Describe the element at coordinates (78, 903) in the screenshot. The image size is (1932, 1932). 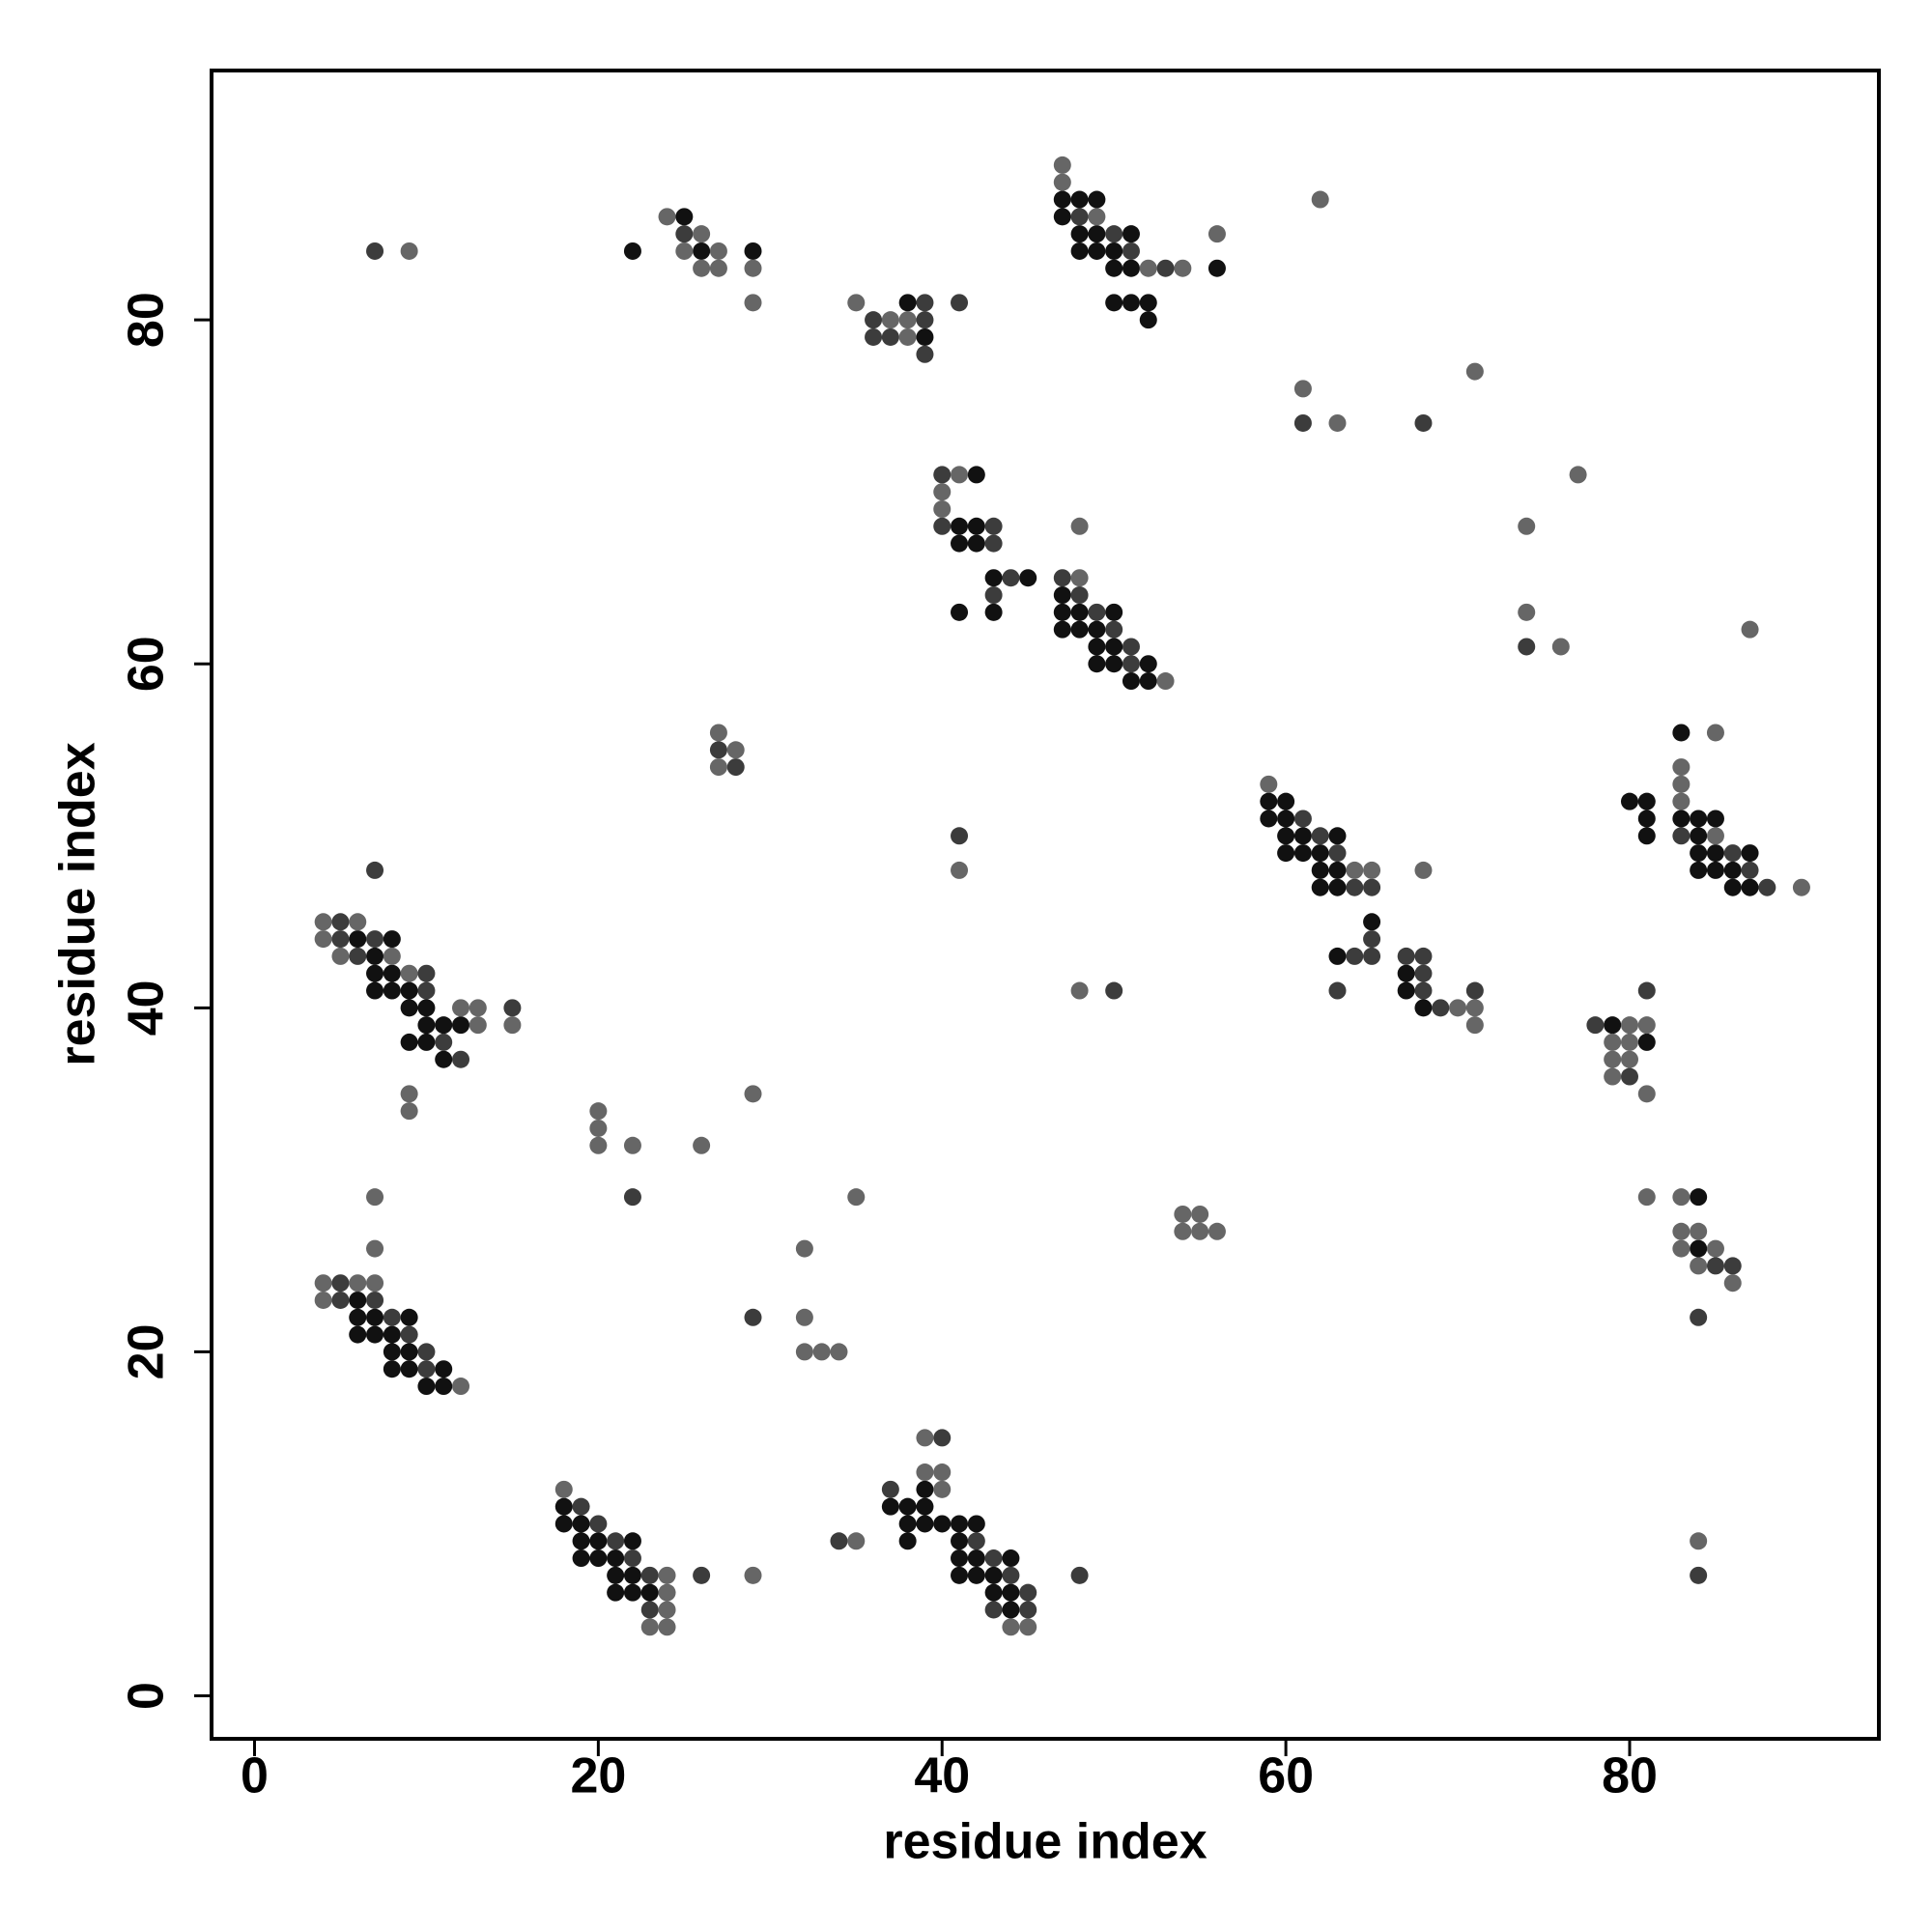
I see `y-axis-label: residue index` at that location.